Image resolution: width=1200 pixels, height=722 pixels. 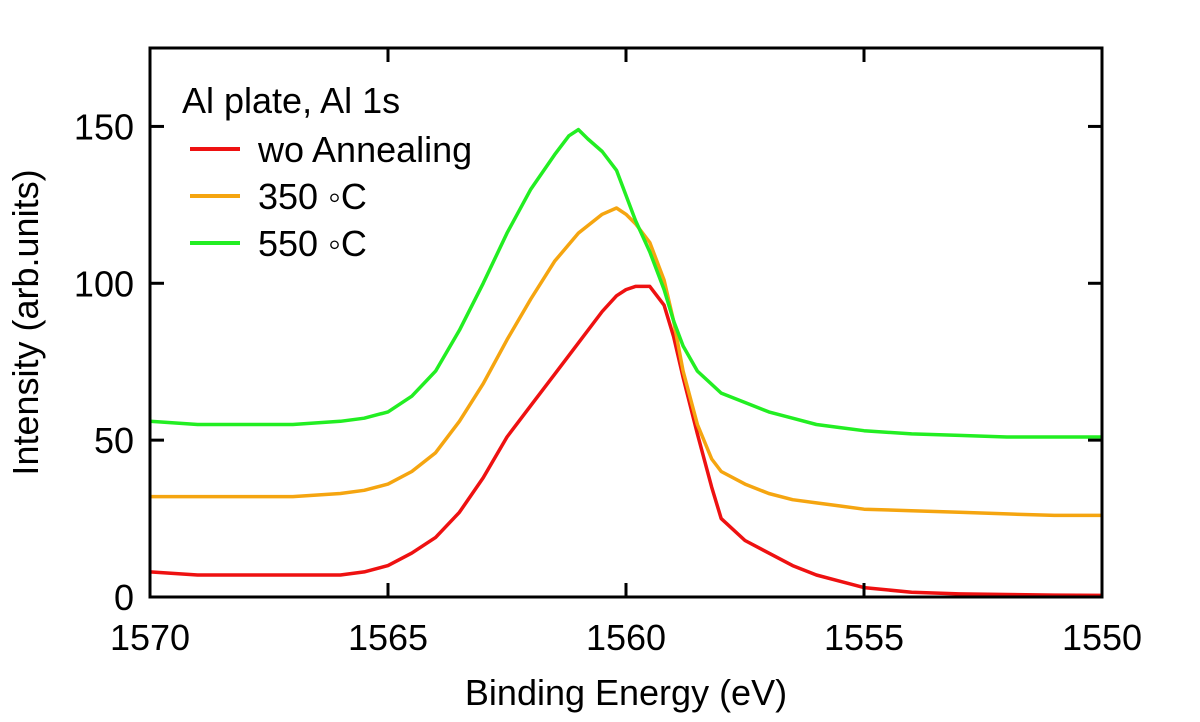 What do you see at coordinates (150, 637) in the screenshot?
I see `x-tick-label: 1570` at bounding box center [150, 637].